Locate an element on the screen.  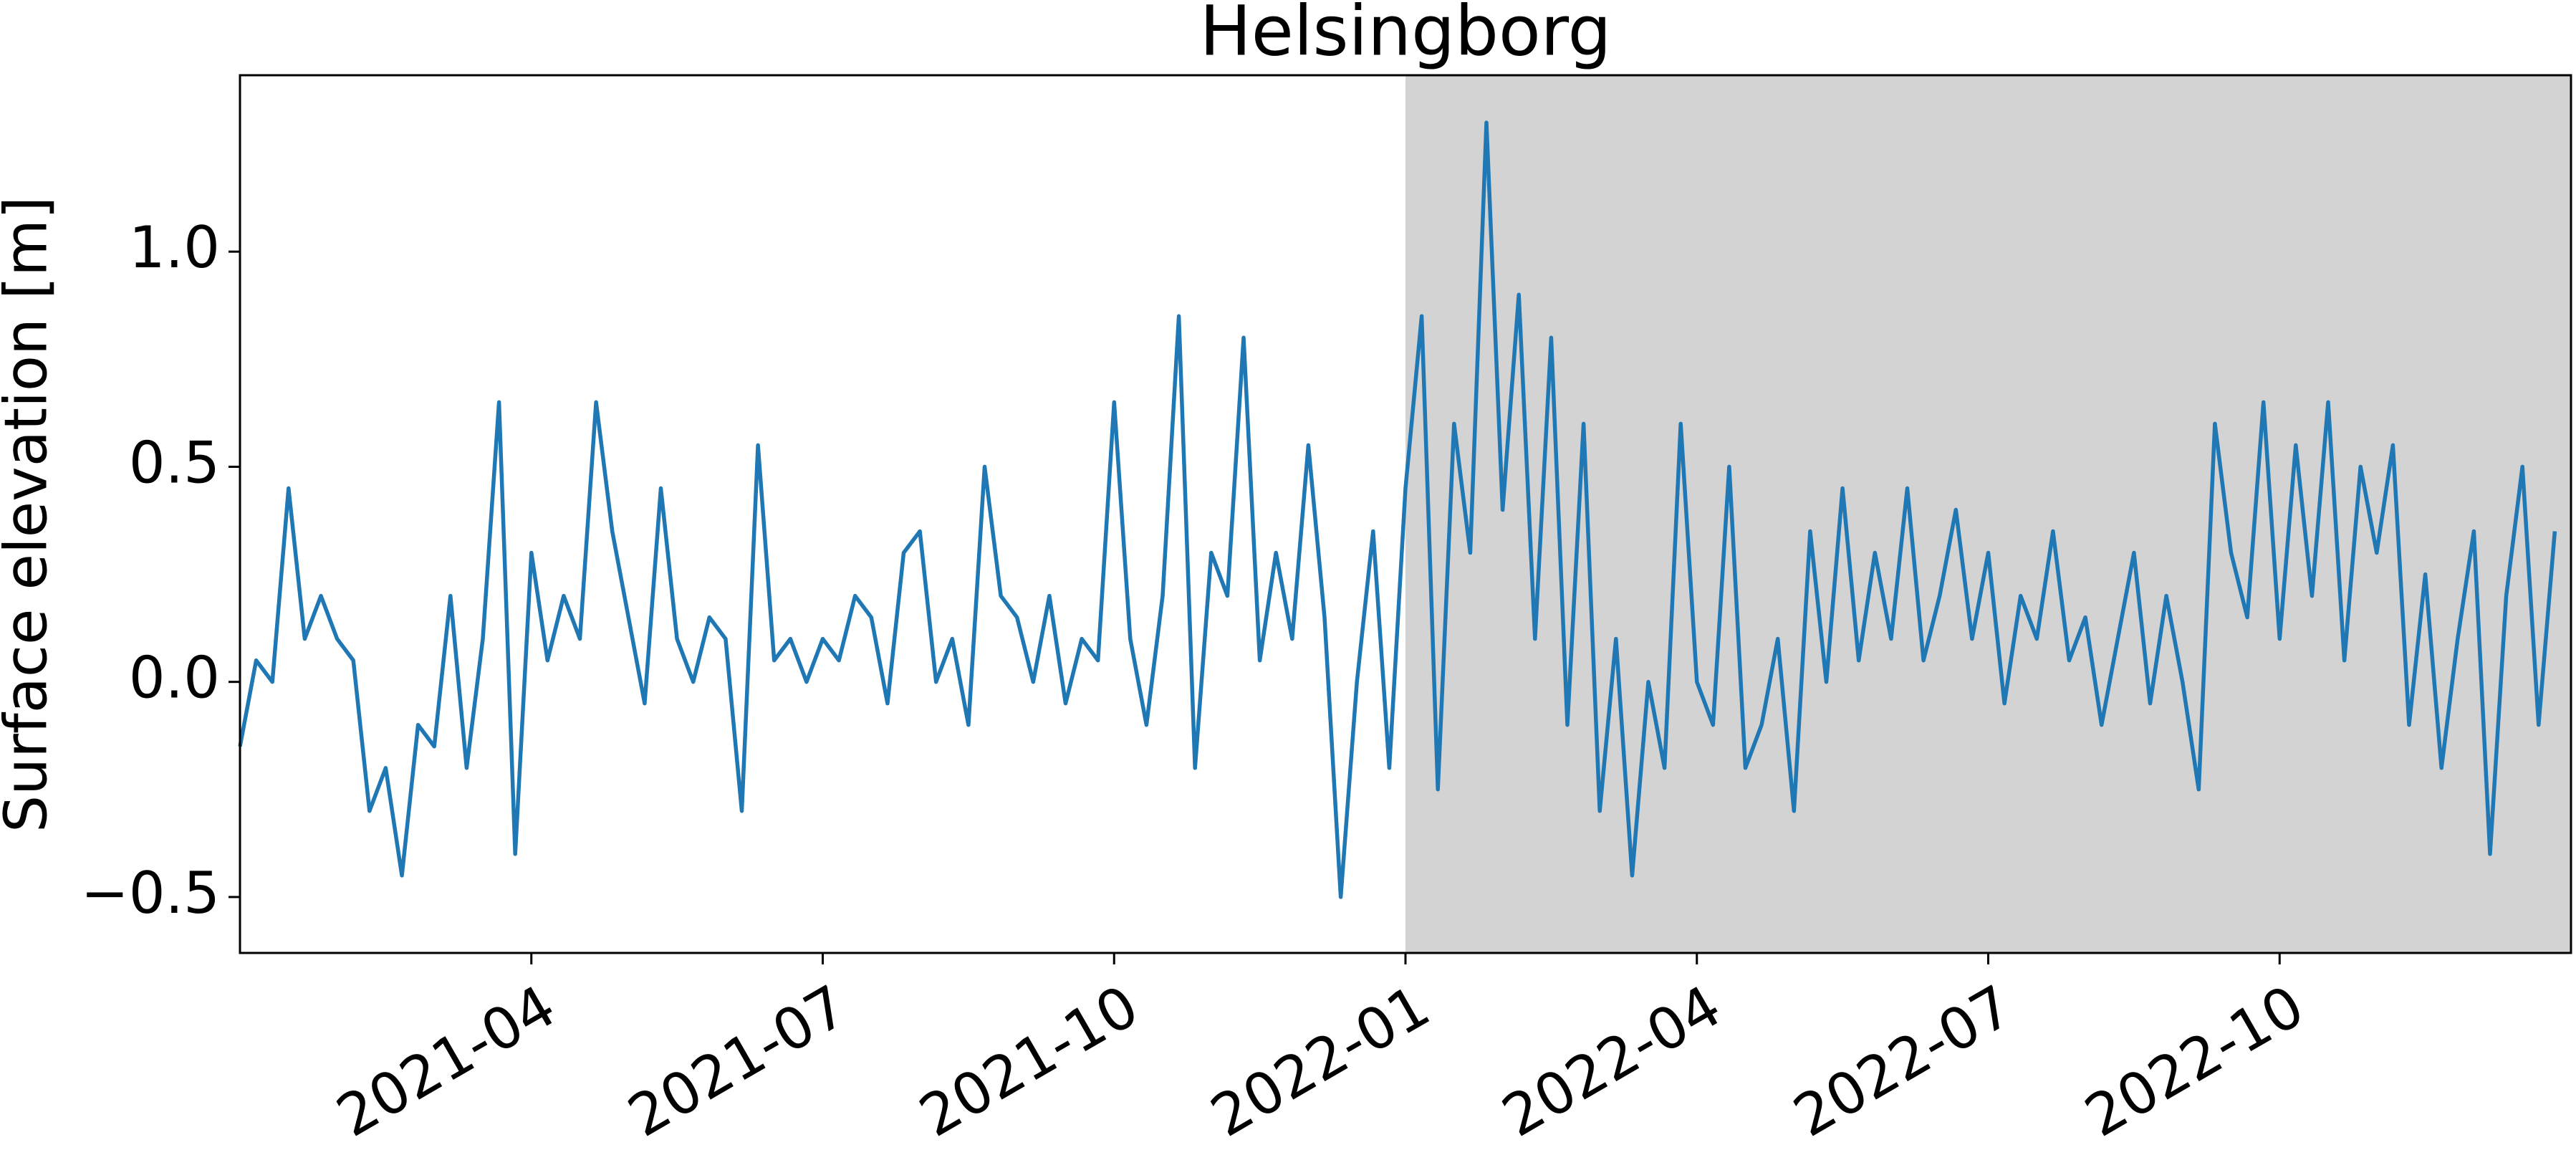
x-tick-label: 2022-04 is located at coordinates (1611, 1061).